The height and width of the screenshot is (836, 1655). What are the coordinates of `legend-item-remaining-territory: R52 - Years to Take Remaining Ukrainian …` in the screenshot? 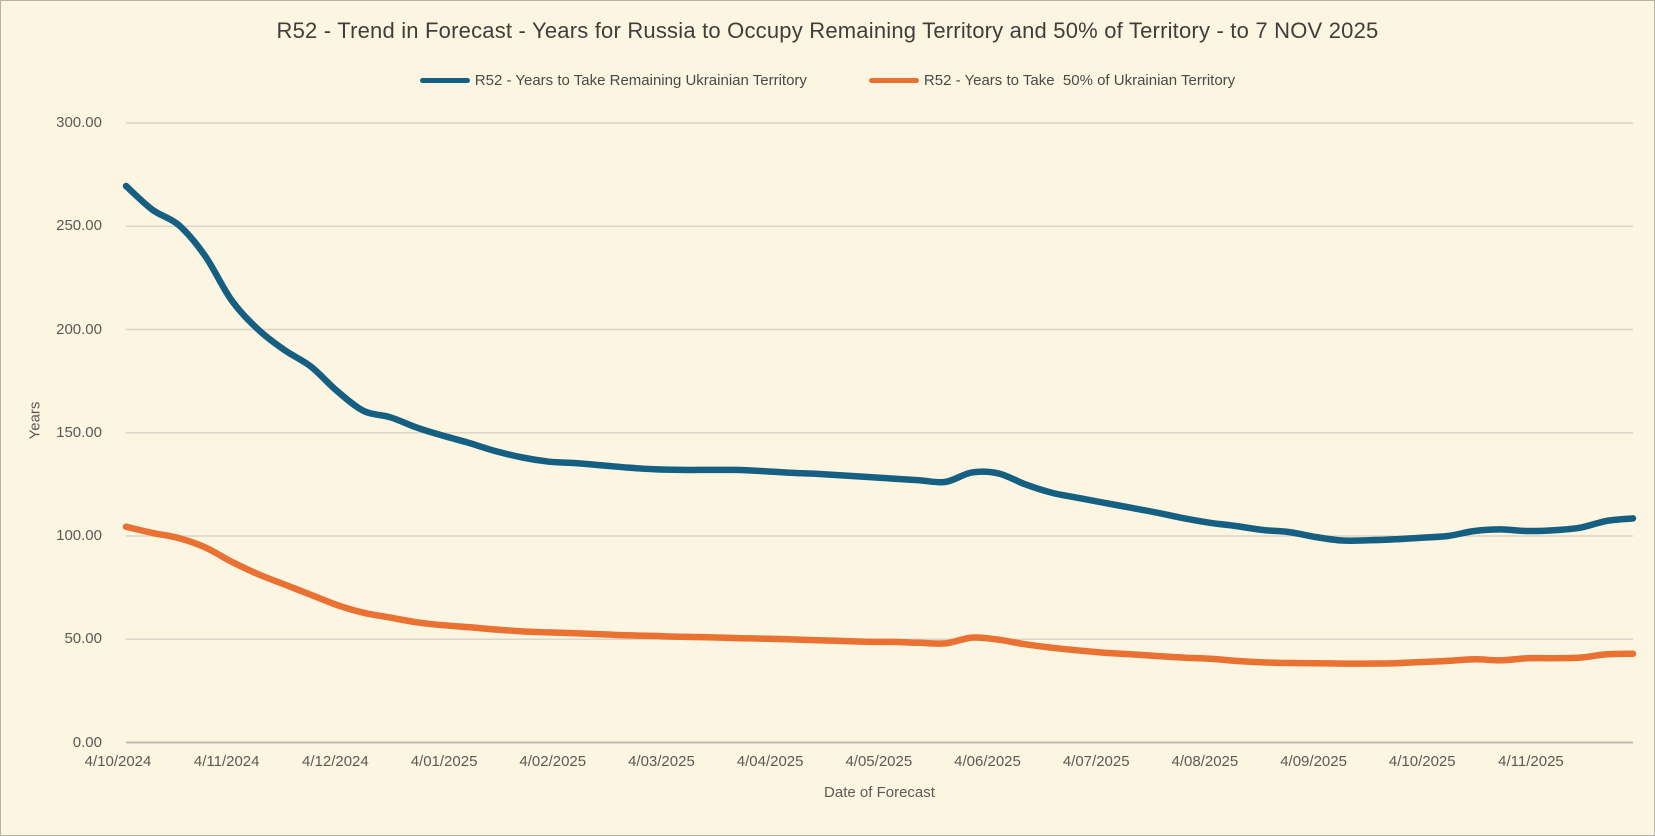 It's located at (613, 80).